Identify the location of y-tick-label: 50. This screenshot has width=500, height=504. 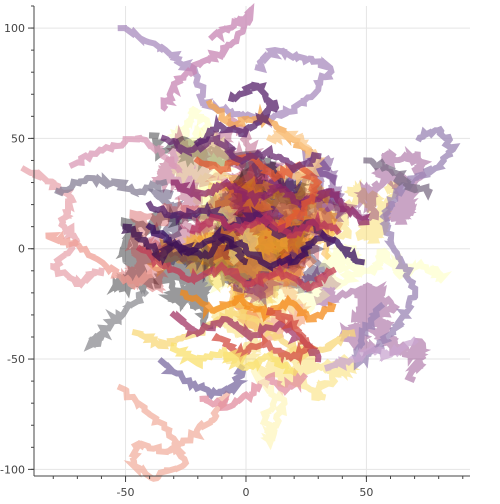
(18, 138).